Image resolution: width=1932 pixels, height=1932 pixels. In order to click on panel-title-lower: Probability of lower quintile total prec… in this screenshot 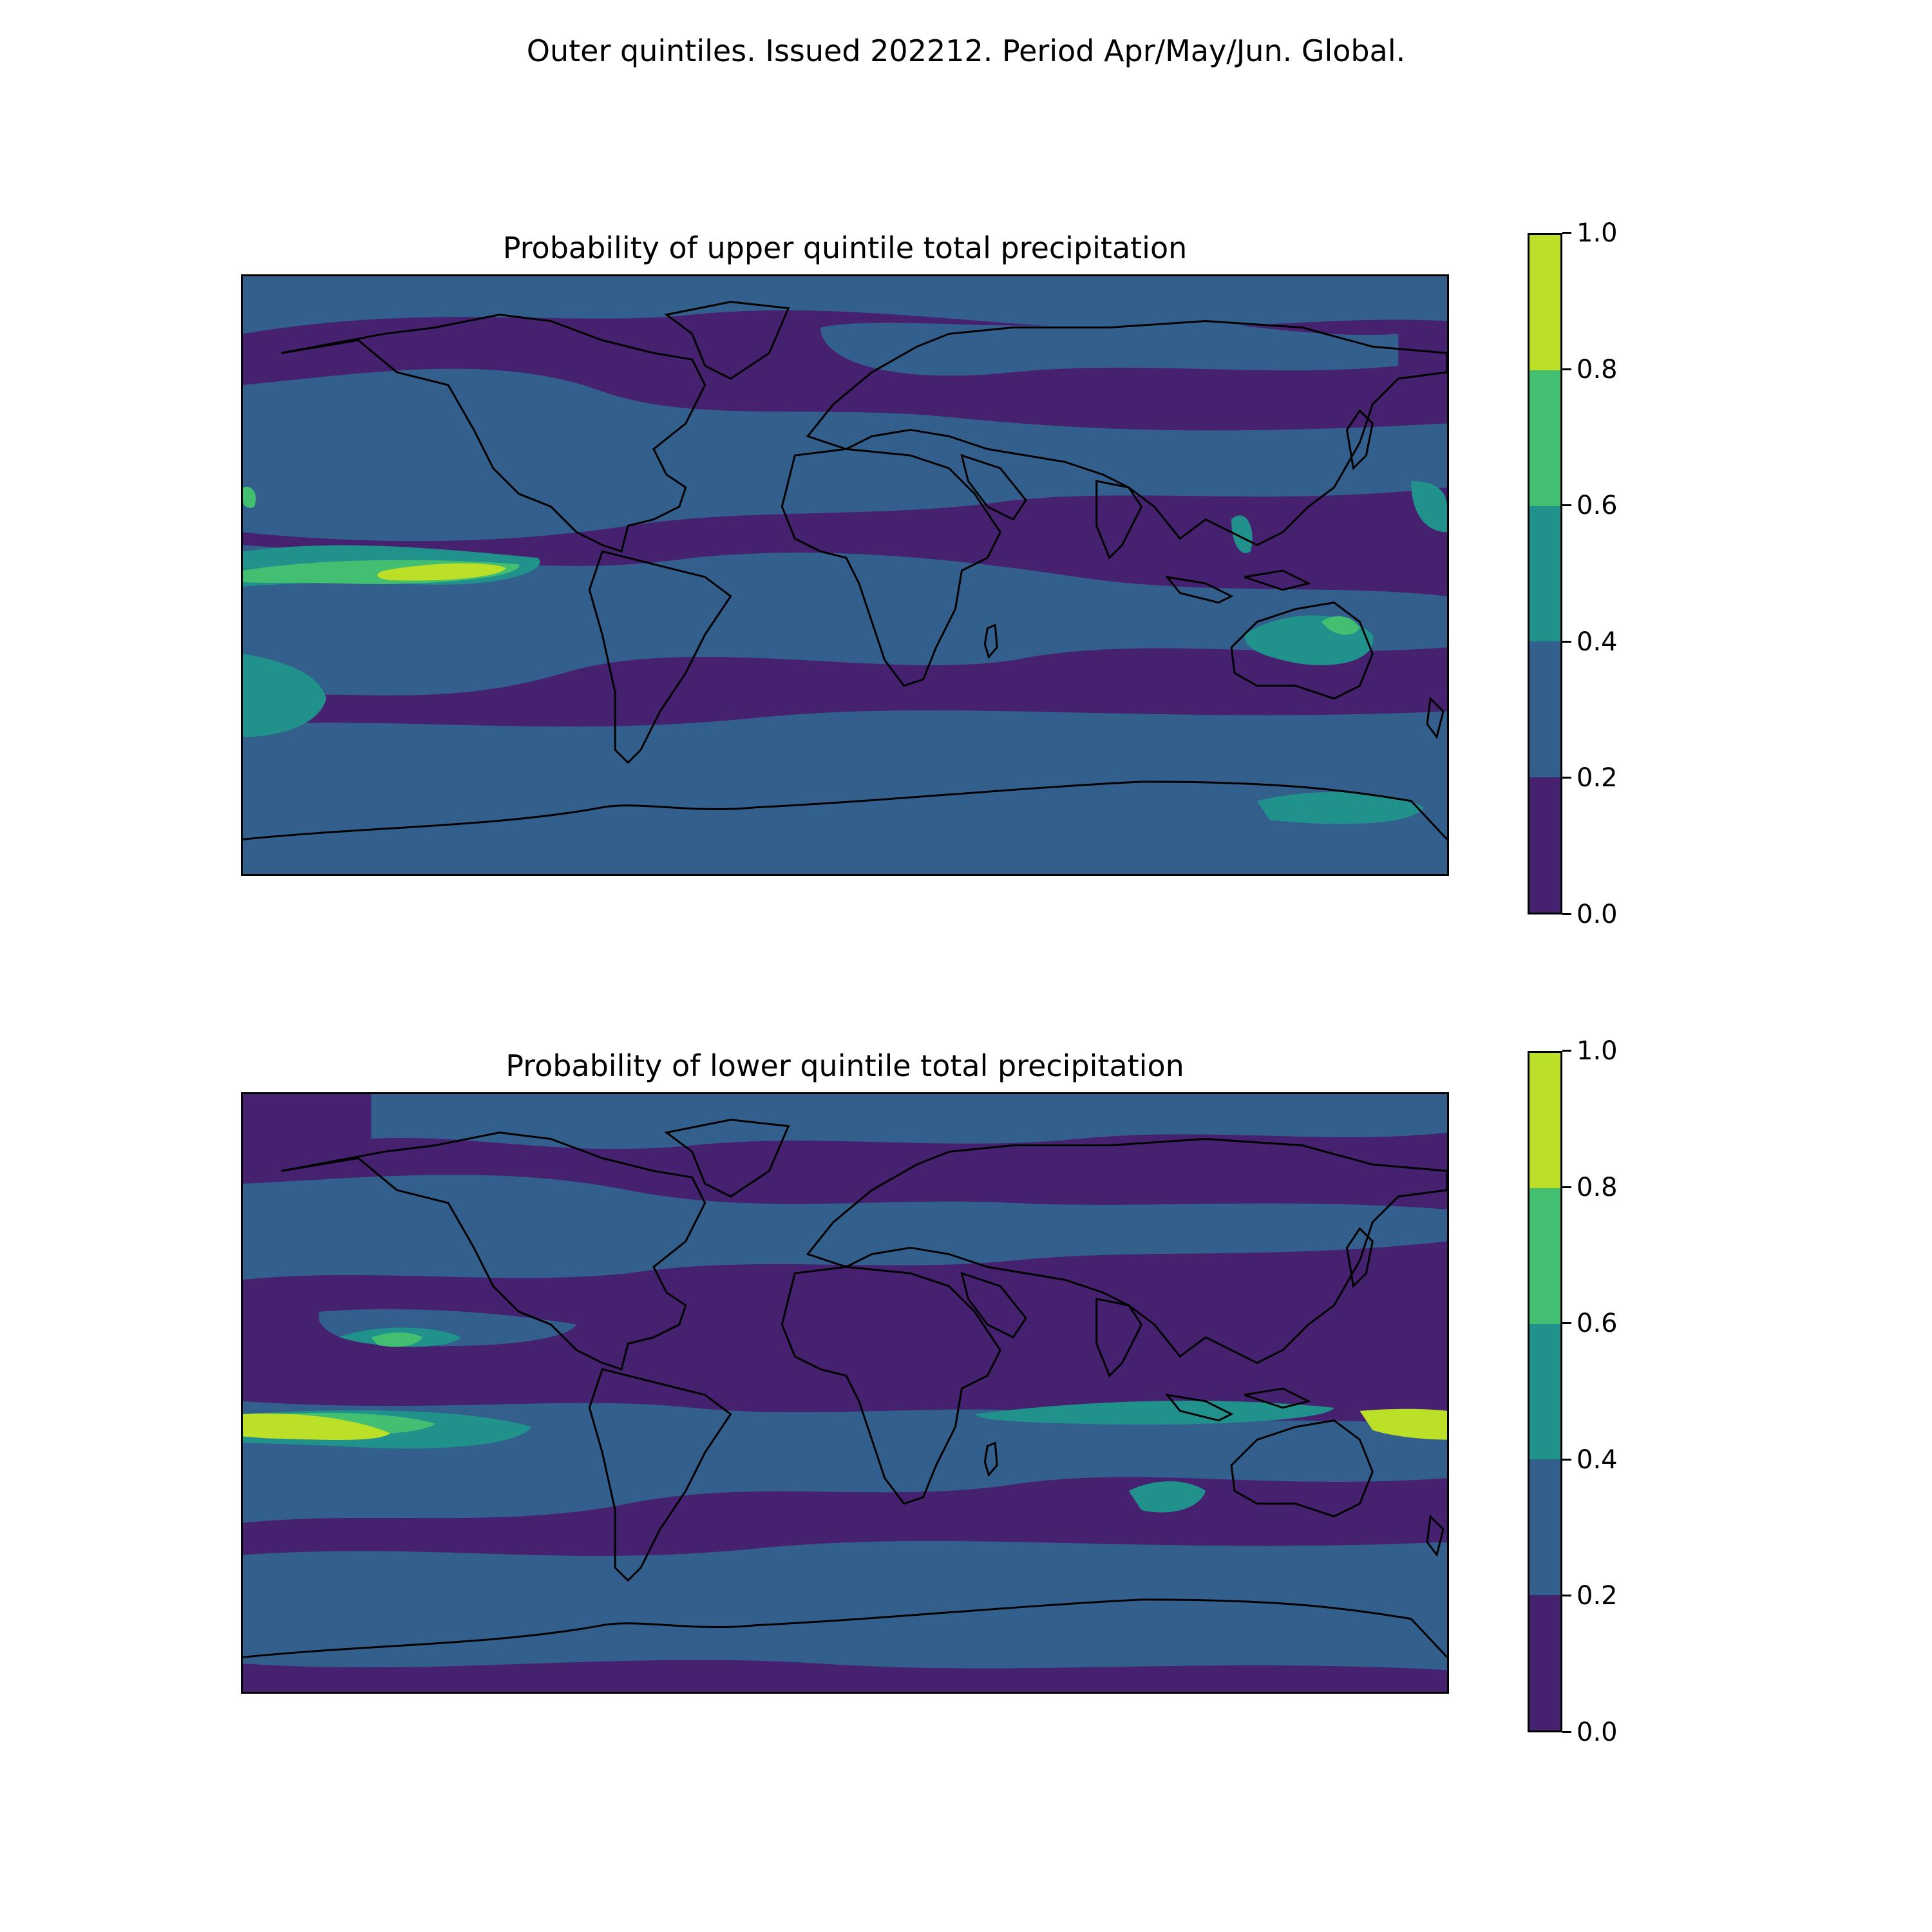, I will do `click(845, 1065)`.